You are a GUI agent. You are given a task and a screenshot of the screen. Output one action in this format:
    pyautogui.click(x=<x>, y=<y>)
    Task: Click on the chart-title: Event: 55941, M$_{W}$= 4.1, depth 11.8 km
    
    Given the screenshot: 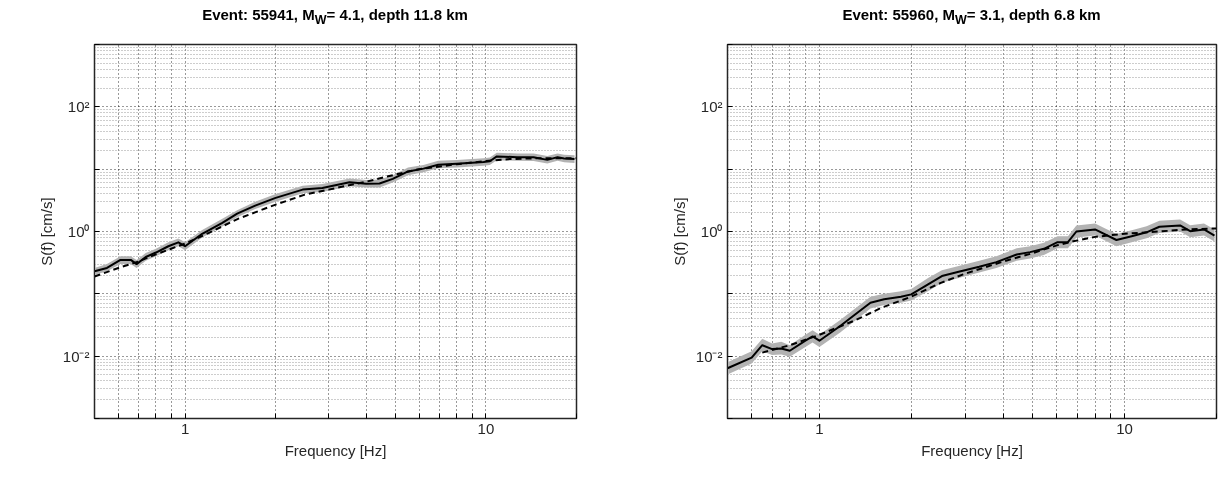 What is the action you would take?
    pyautogui.click(x=335, y=17)
    